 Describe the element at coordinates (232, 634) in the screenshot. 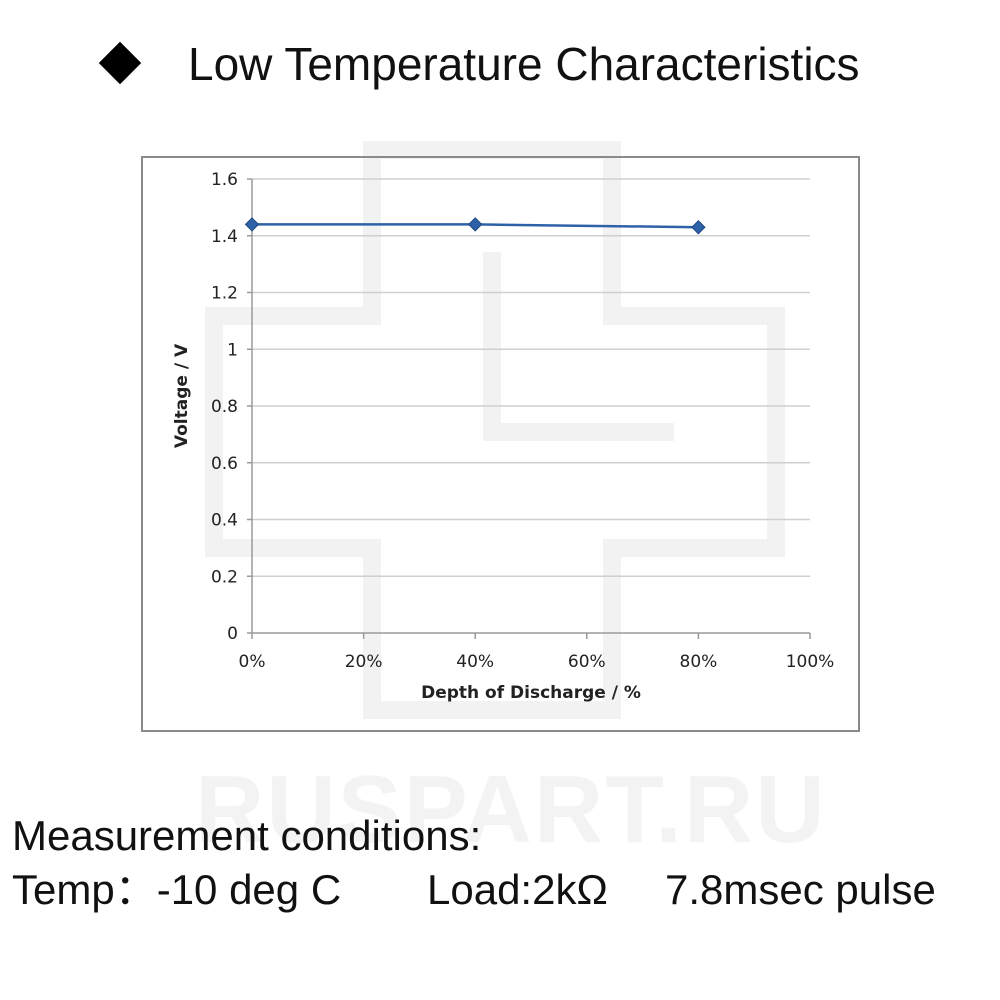

I see `y-tick-label: 0` at that location.